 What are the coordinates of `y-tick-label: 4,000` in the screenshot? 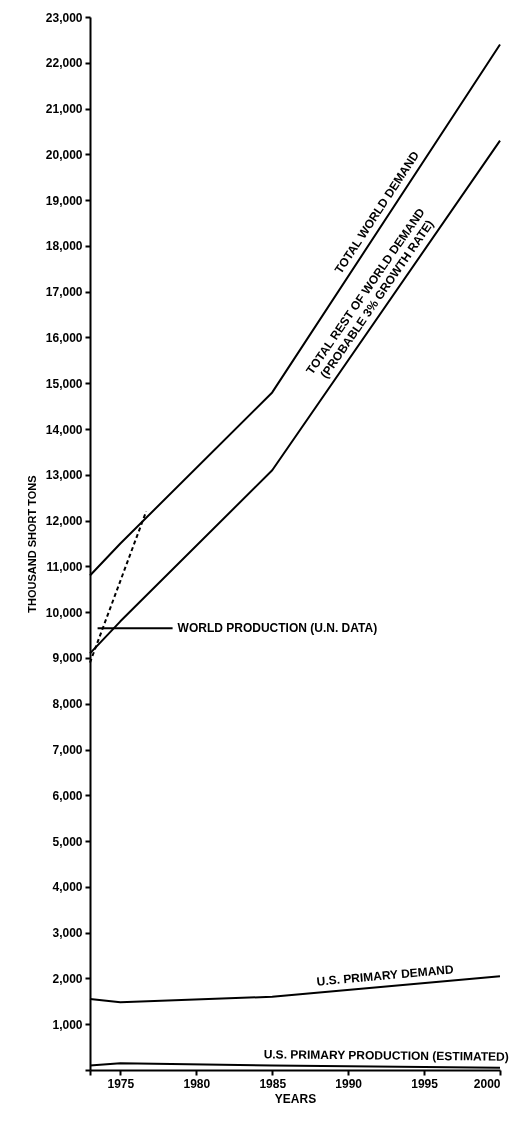 It's located at (67, 887).